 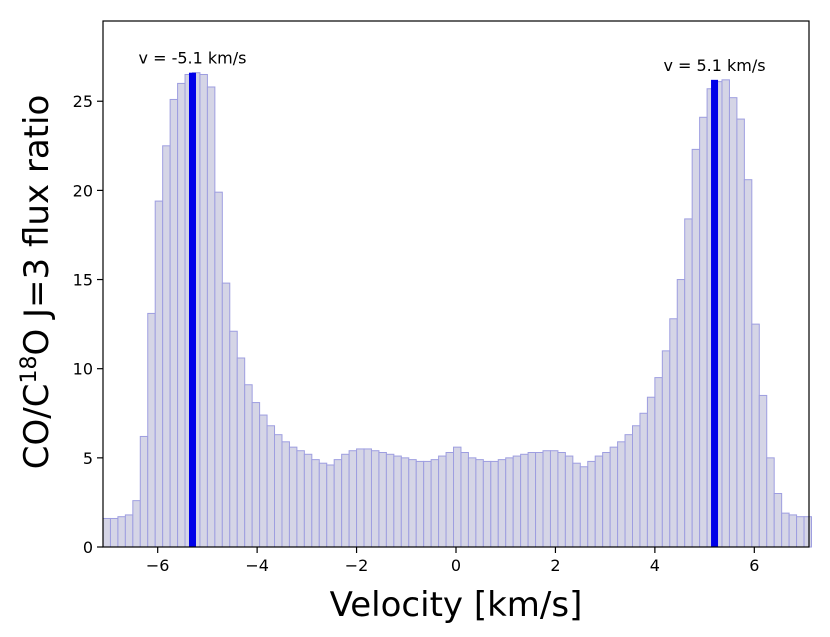 What do you see at coordinates (29, 370) in the screenshot?
I see `y-axis-title-superscript: 18` at bounding box center [29, 370].